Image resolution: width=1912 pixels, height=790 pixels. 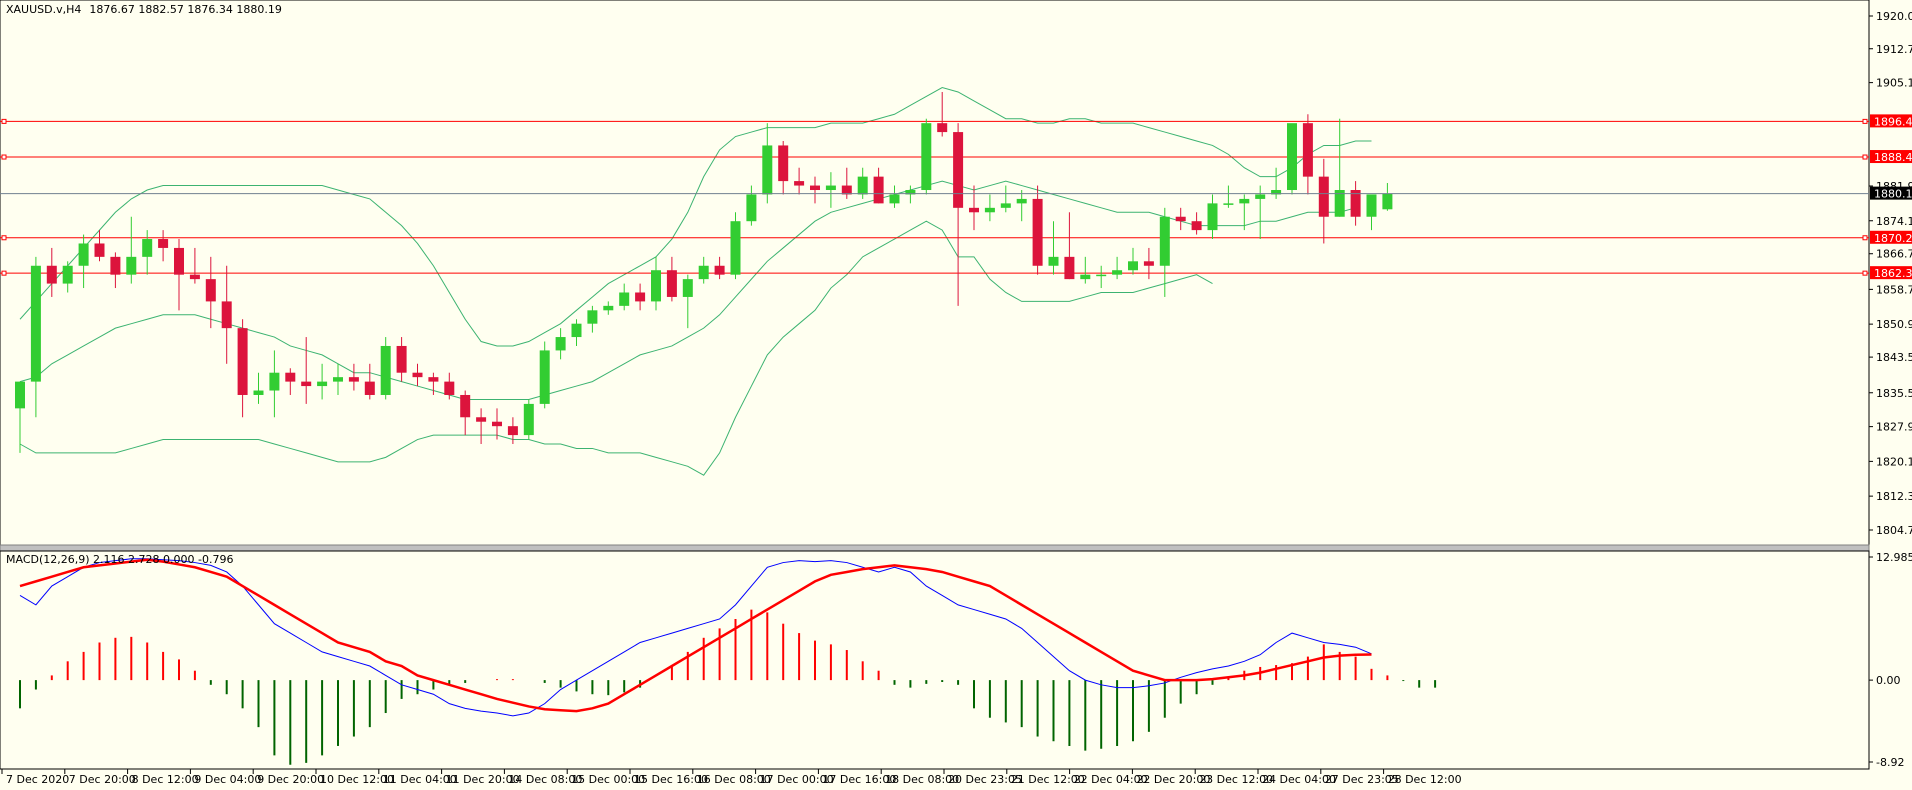 I want to click on signal-line, so click(x=695, y=635).